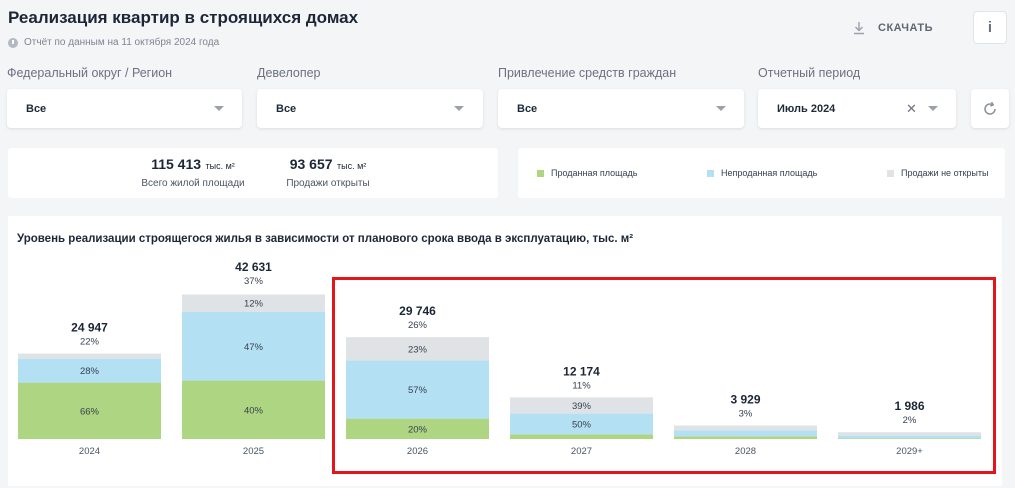  Describe the element at coordinates (90, 73) in the screenshot. I see `filter-label-region: Федеральный округ / Регион` at that location.